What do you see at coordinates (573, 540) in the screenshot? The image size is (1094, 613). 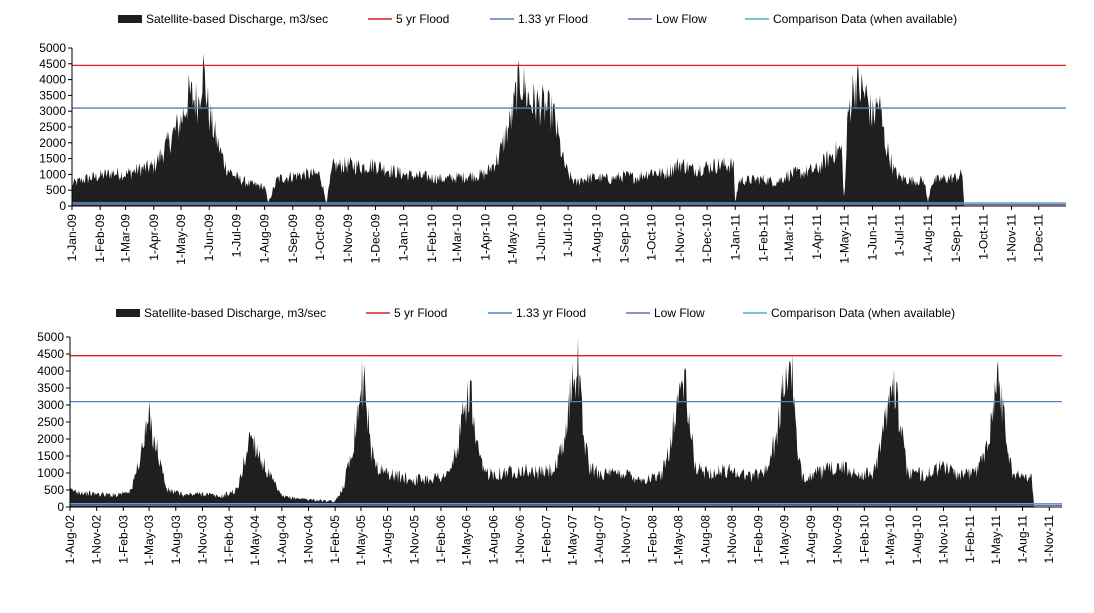 I see `x-tick-label: 1-May-07` at bounding box center [573, 540].